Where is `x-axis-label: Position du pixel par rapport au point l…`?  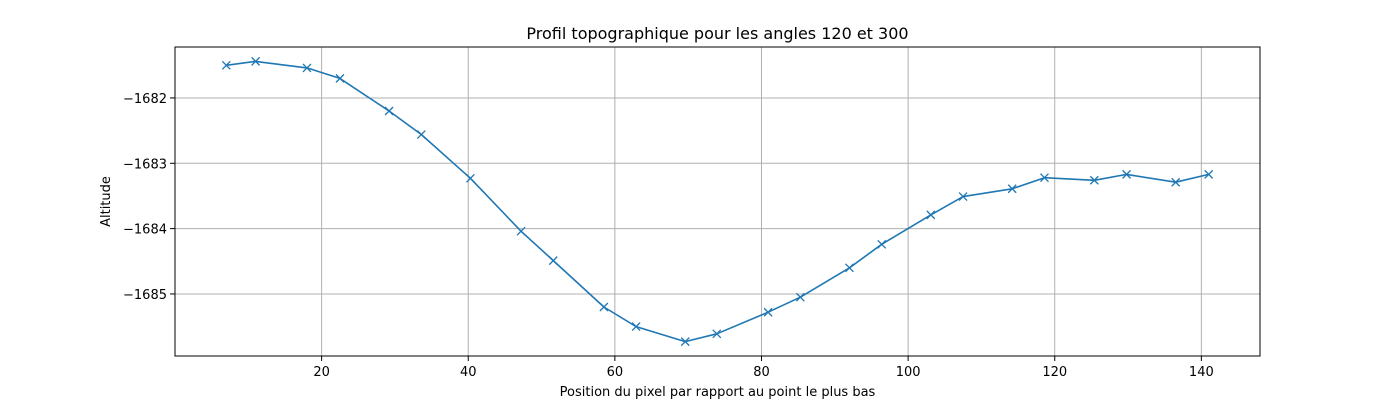
x-axis-label: Position du pixel par rapport au point l… is located at coordinates (718, 392).